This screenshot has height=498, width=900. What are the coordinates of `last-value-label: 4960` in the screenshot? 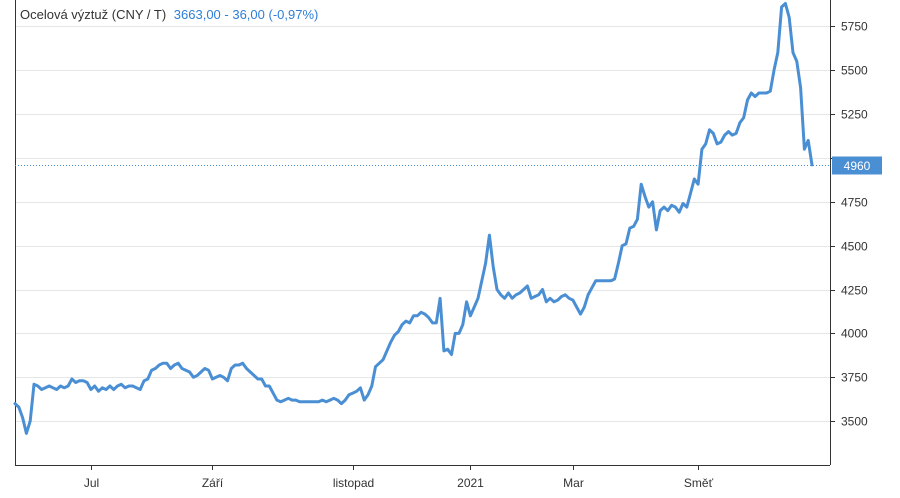 It's located at (857, 166).